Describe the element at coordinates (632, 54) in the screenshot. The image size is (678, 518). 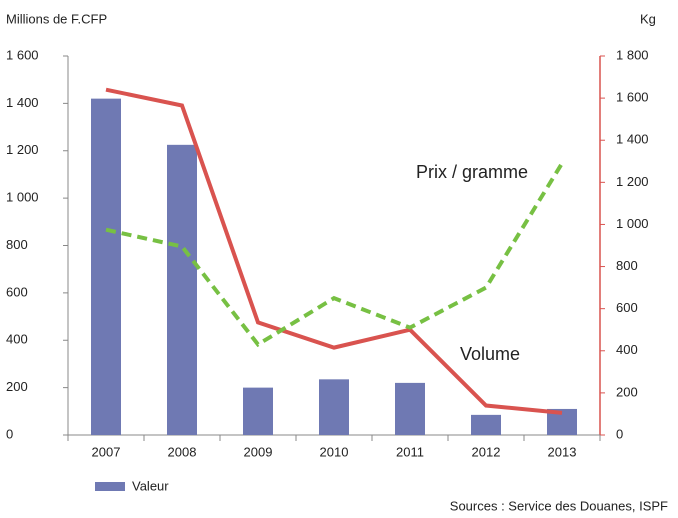
I see `y2-tick-label: 1 800` at that location.